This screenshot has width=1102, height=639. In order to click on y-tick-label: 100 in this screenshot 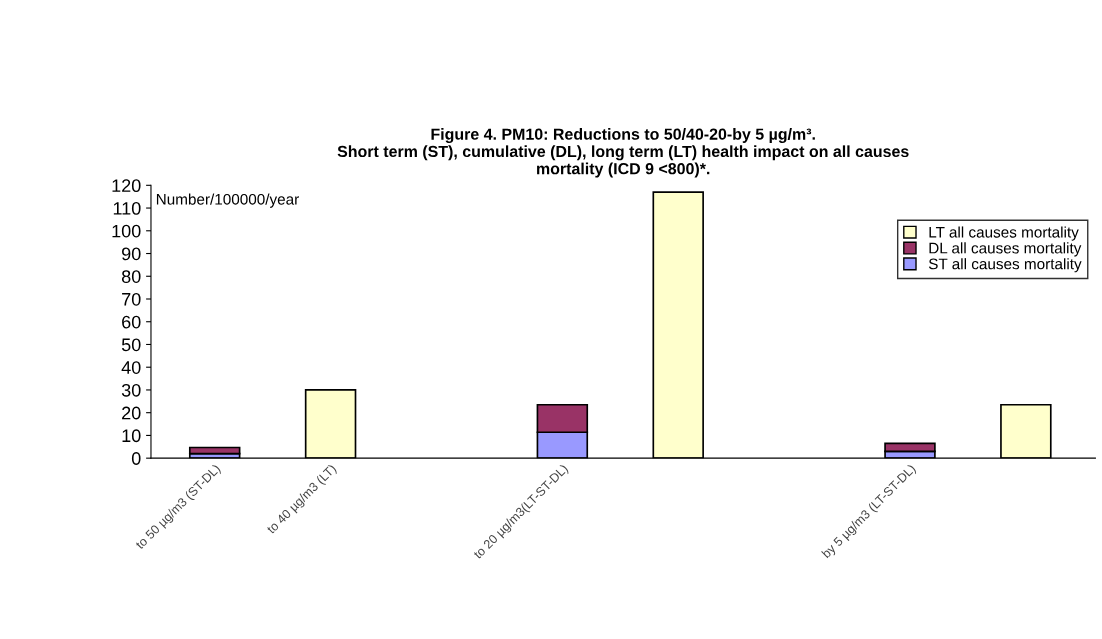, I will do `click(126, 231)`.